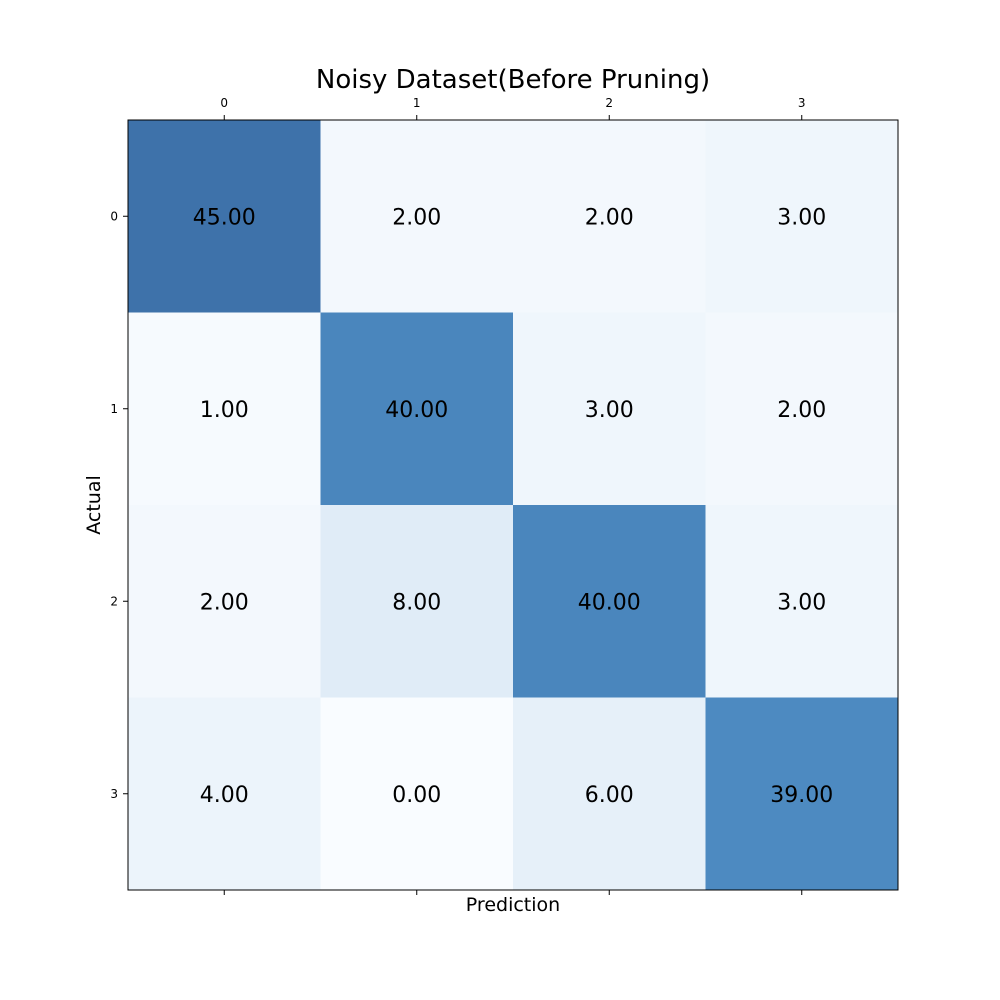 The width and height of the screenshot is (1000, 1000). What do you see at coordinates (417, 103) in the screenshot?
I see `x-tick-label: 1` at bounding box center [417, 103].